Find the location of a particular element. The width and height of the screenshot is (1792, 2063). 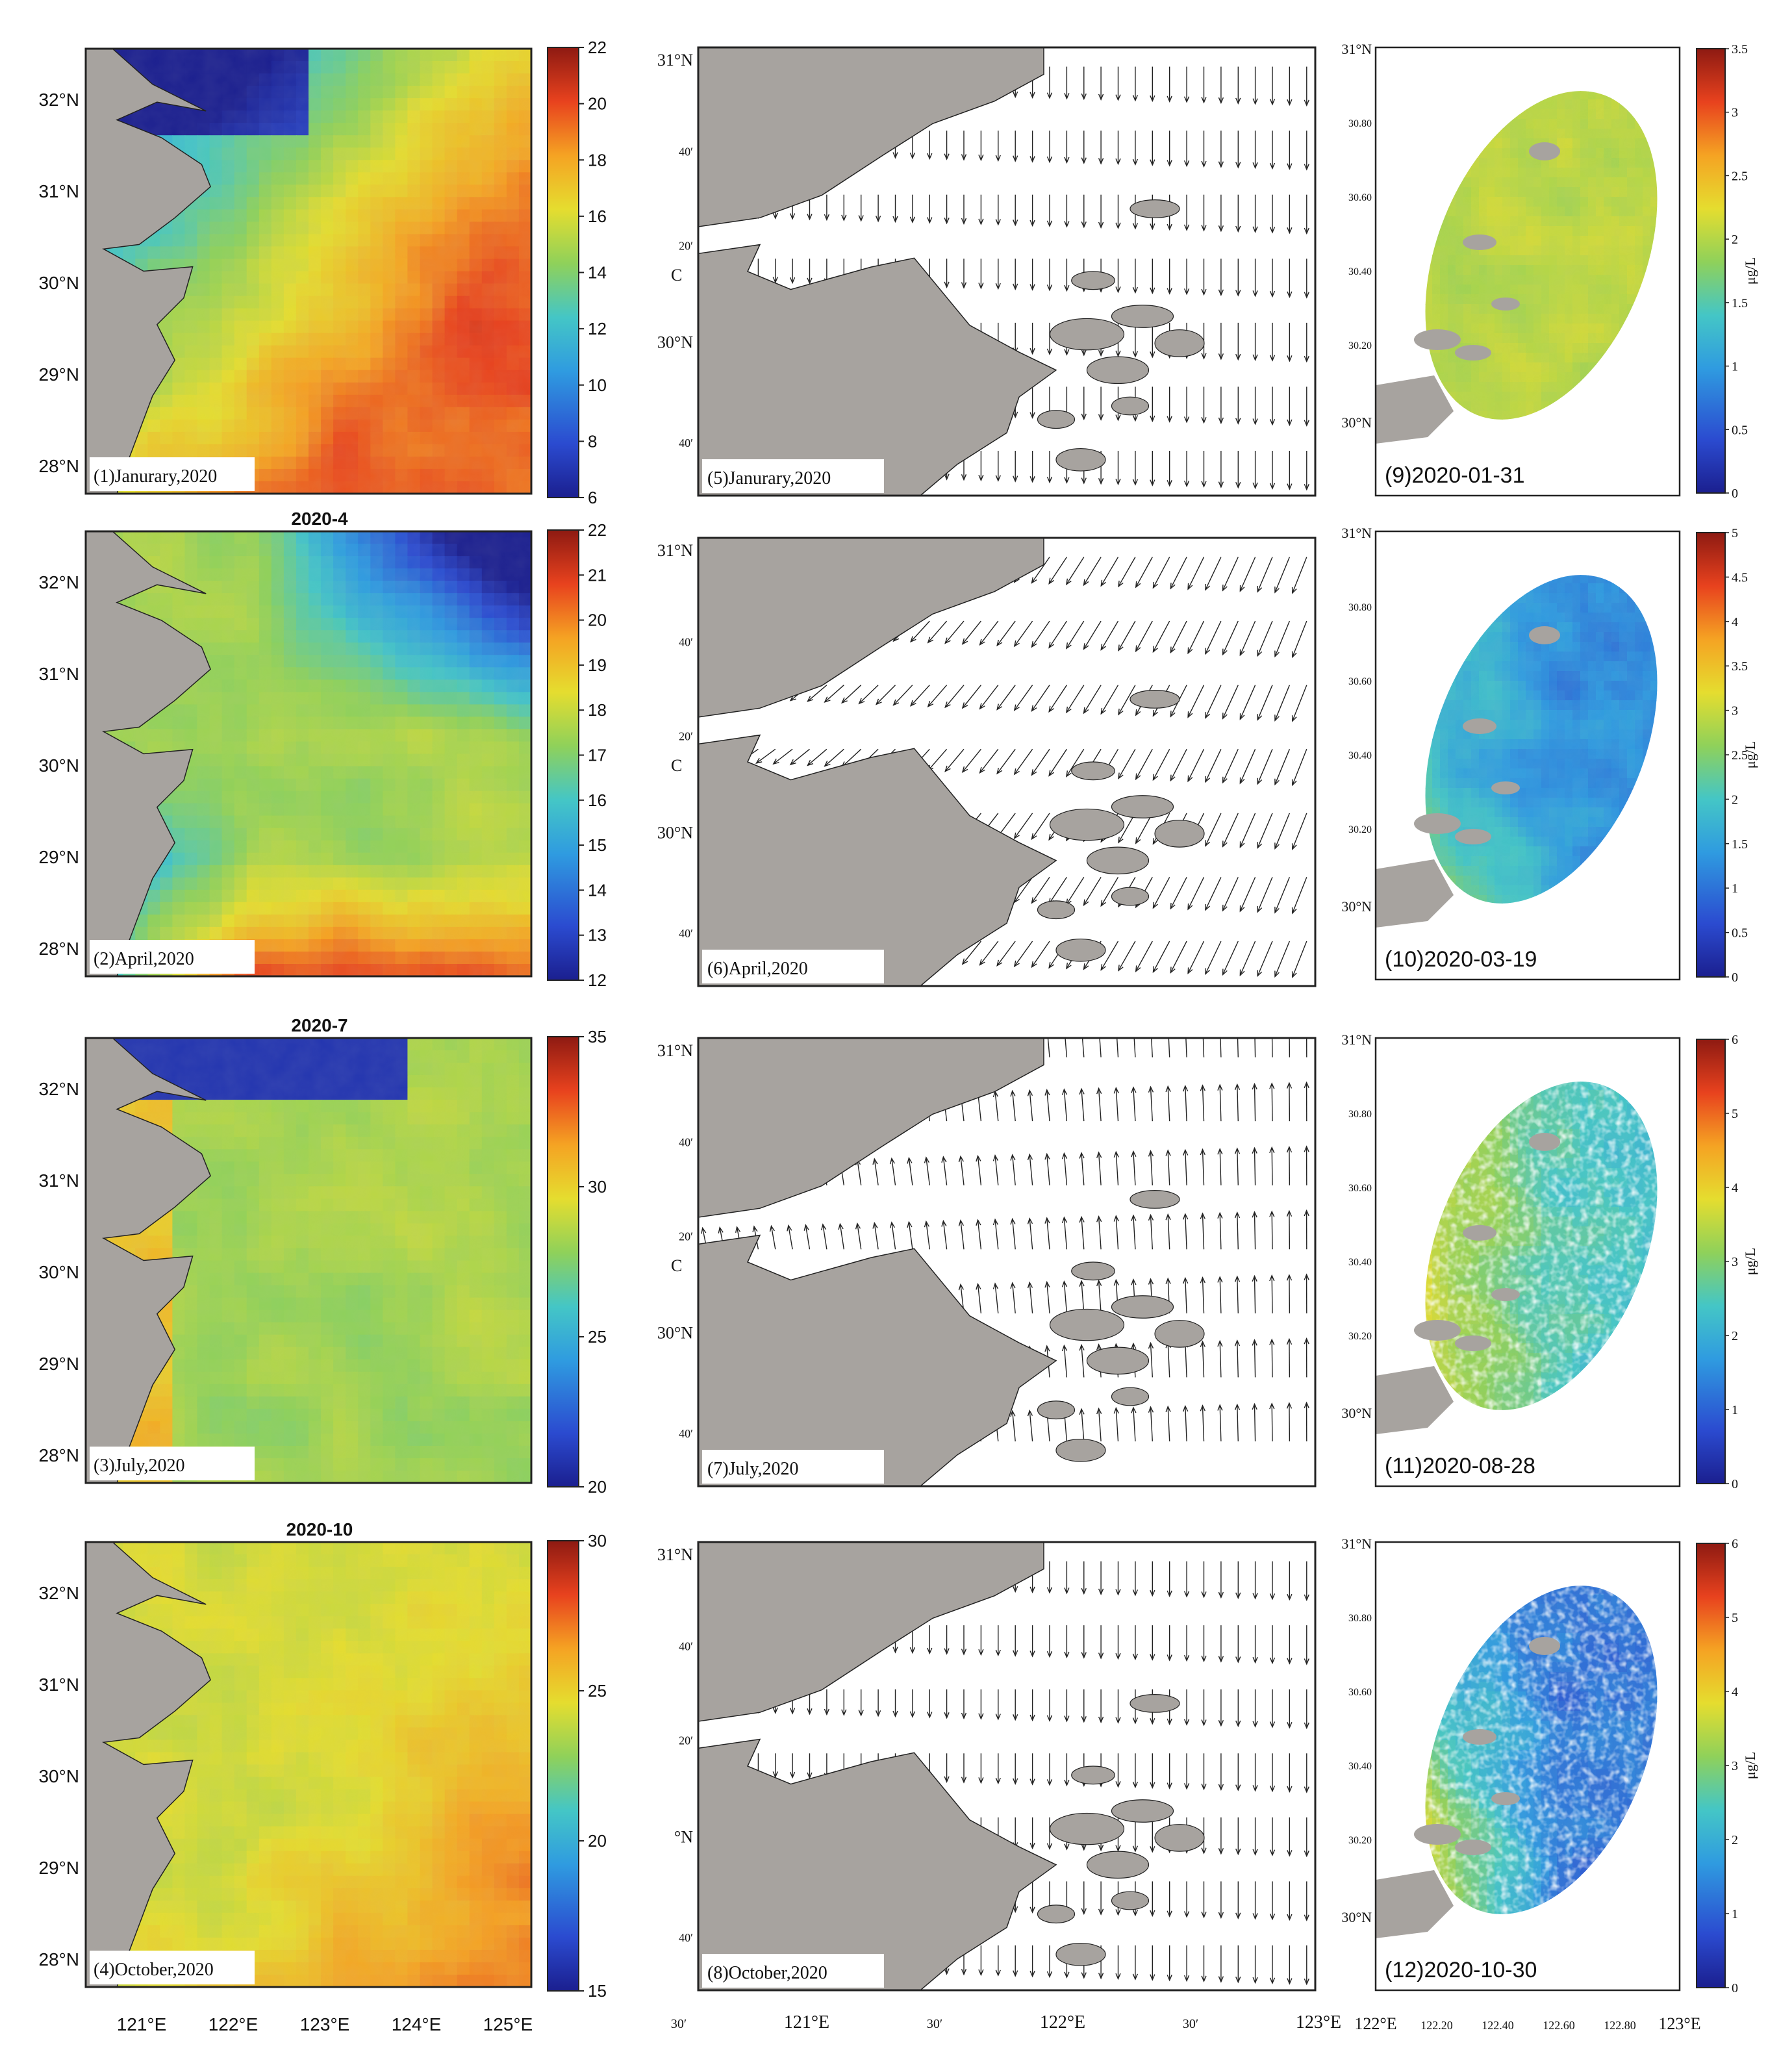

panel-label: (7)July,2020 is located at coordinates (753, 1469).